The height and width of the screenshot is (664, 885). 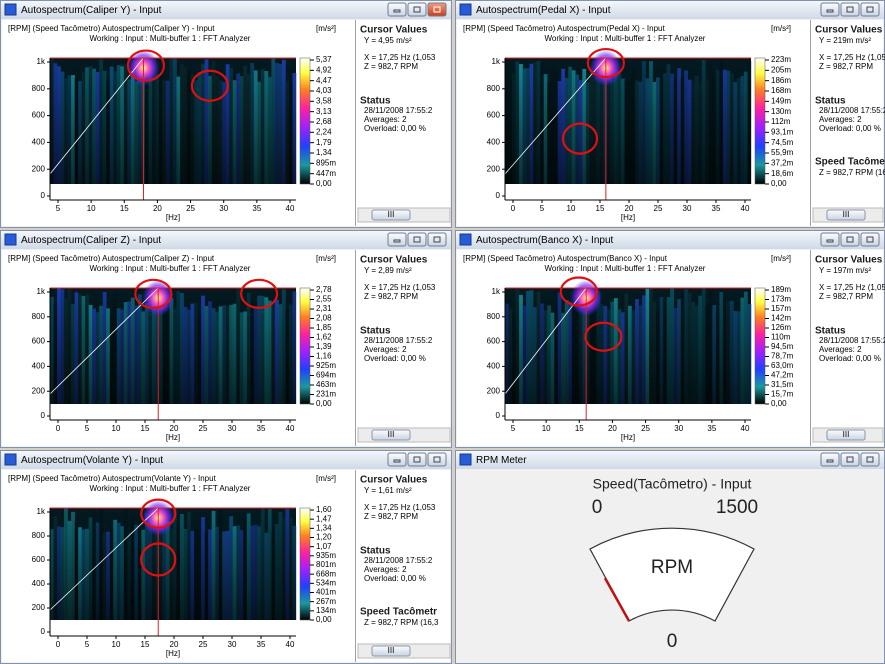 What do you see at coordinates (672, 484) in the screenshot?
I see `meter-heading: Speed(Tacômetro) - Input` at bounding box center [672, 484].